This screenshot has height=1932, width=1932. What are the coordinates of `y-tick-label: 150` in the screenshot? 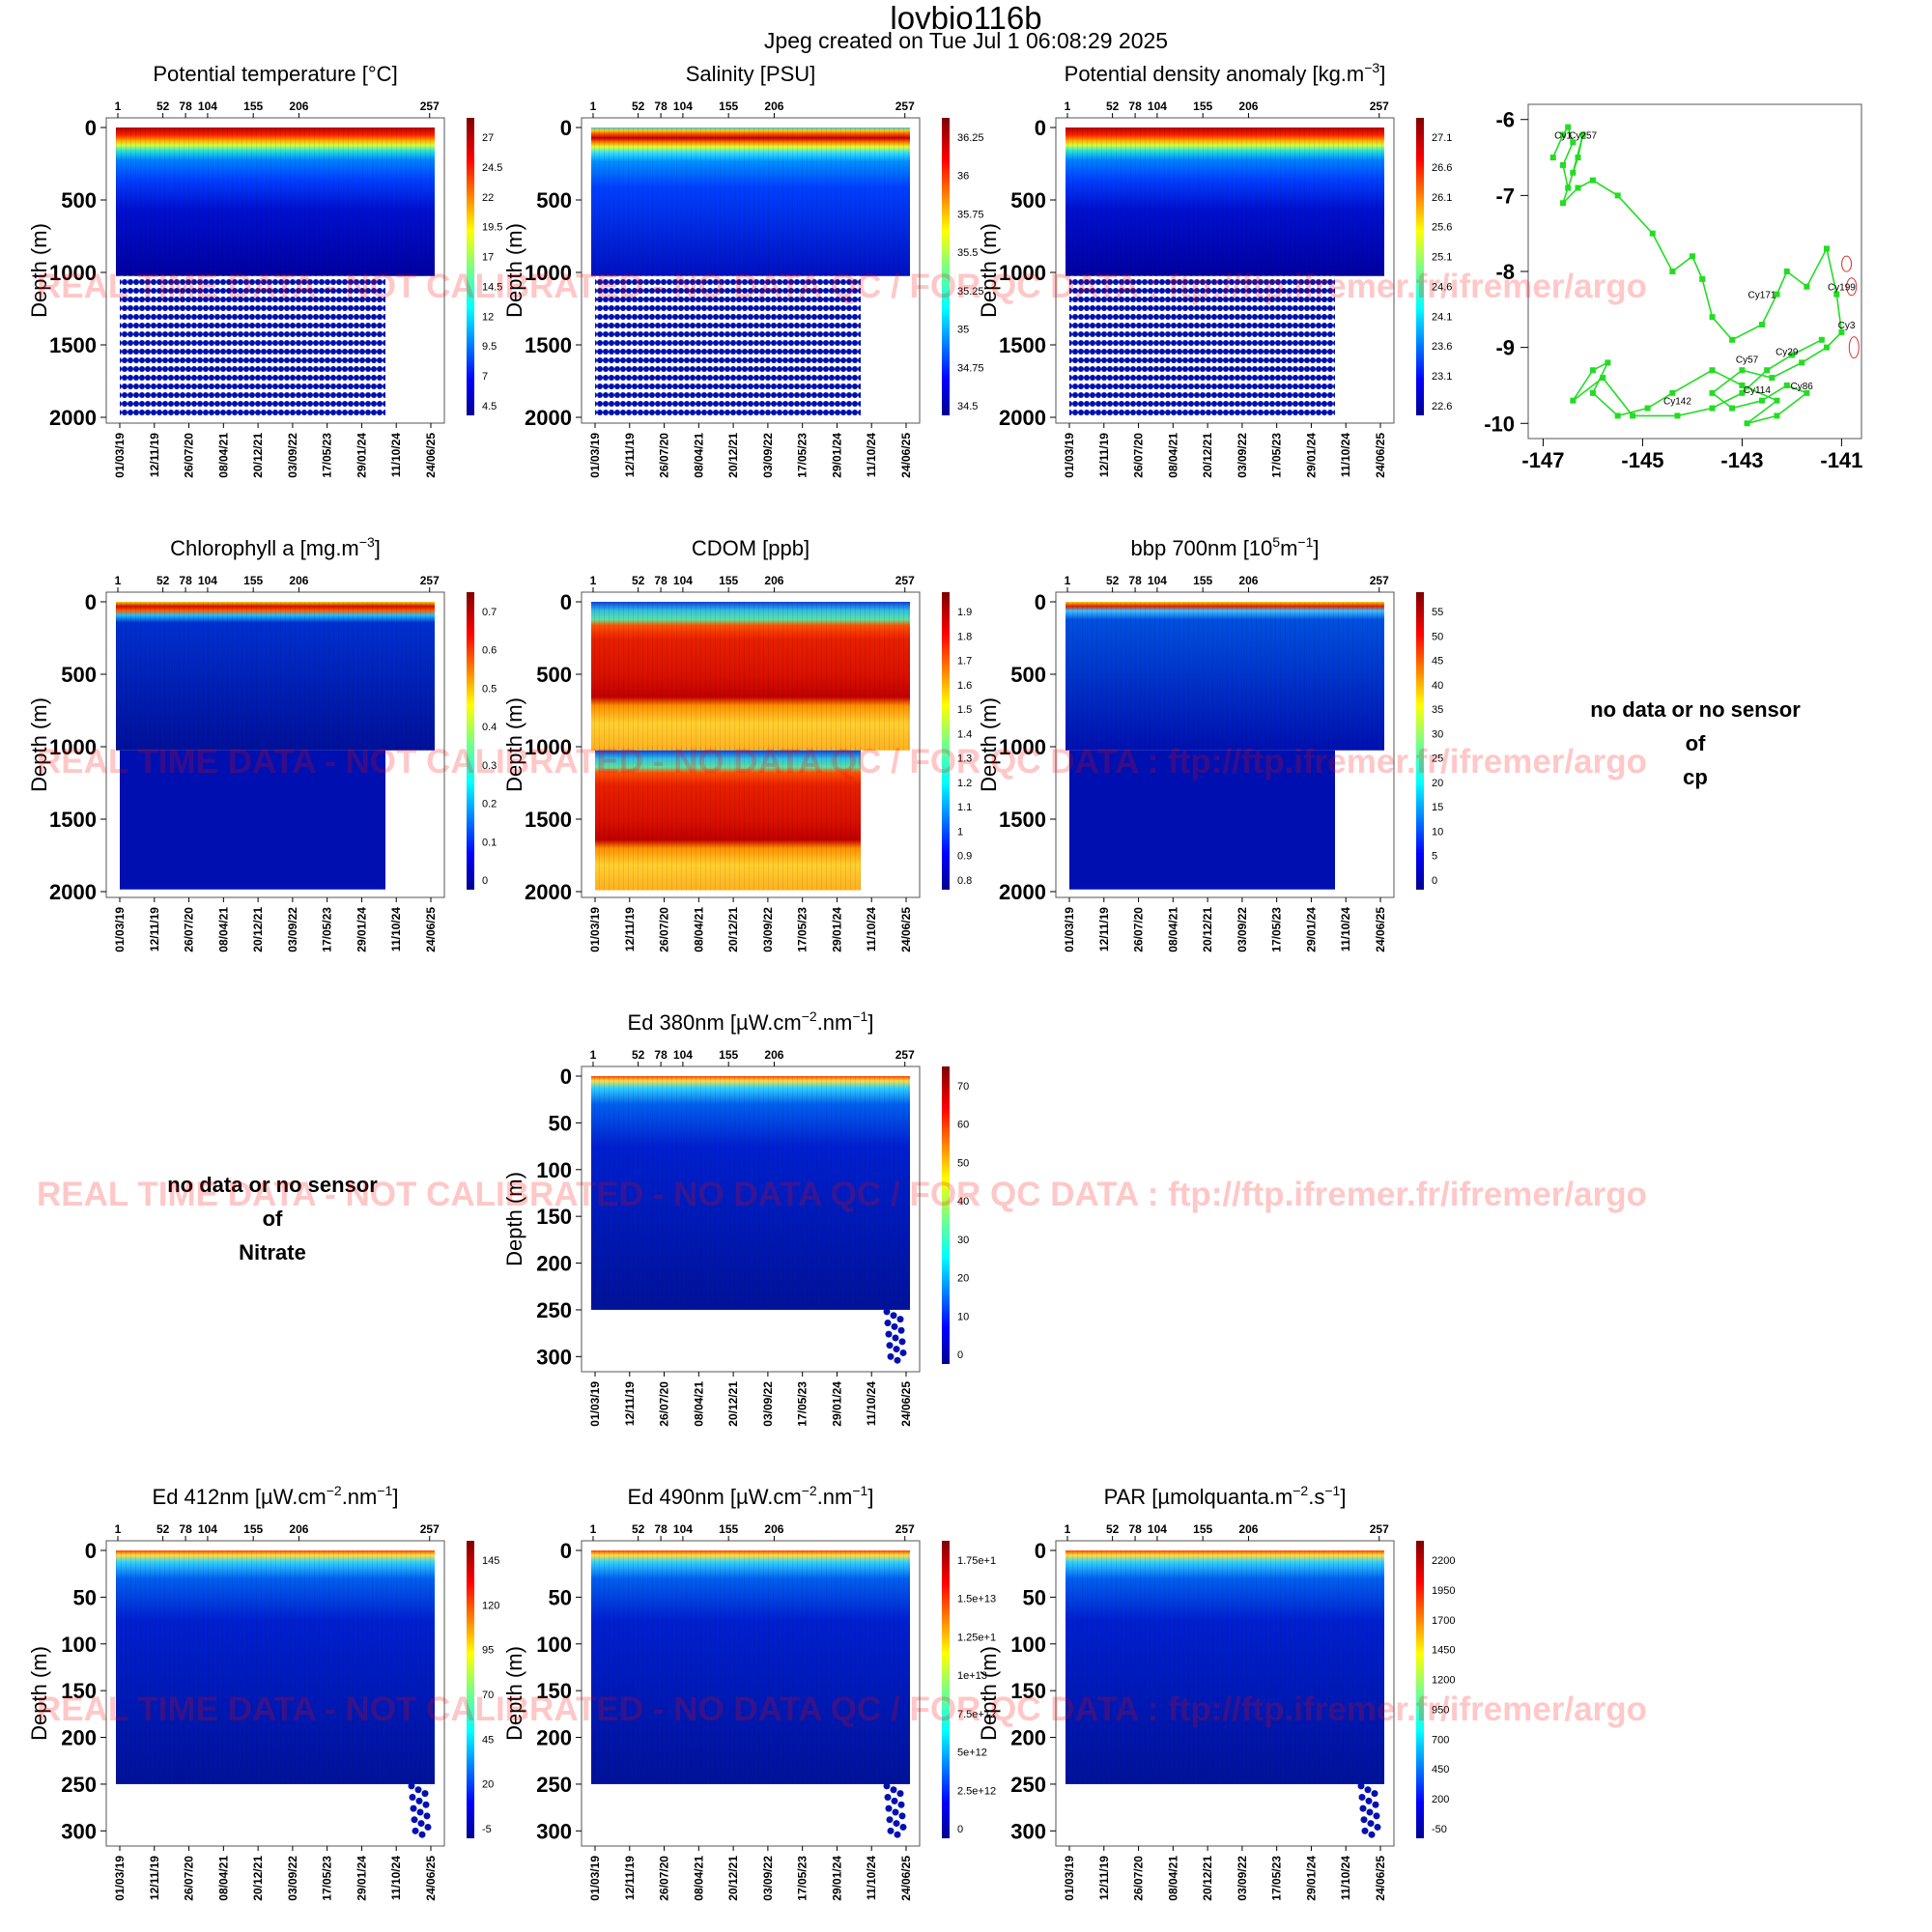 It's located at (554, 1691).